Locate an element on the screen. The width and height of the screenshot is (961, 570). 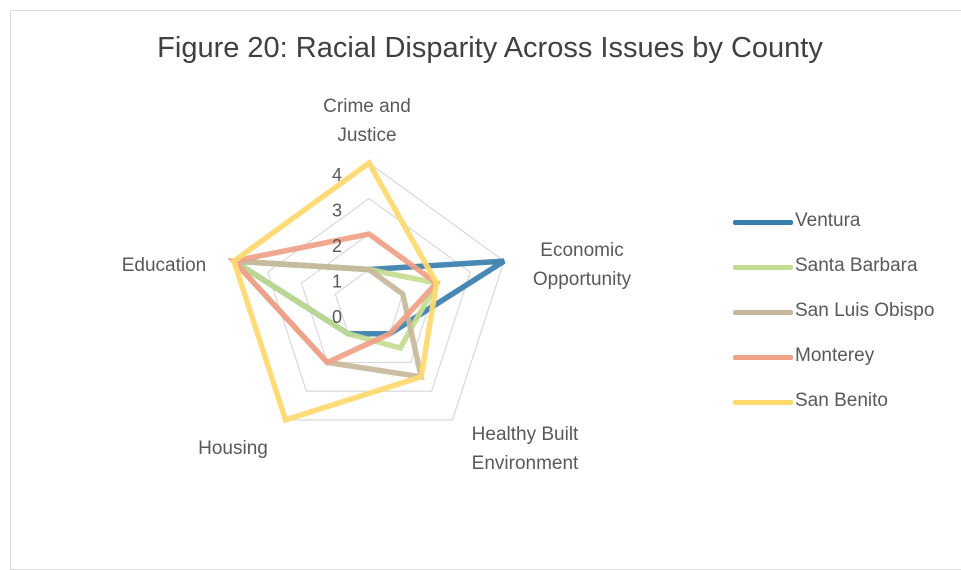
radial-tick-labels: 0 1 2 3 4 is located at coordinates (337, 246).